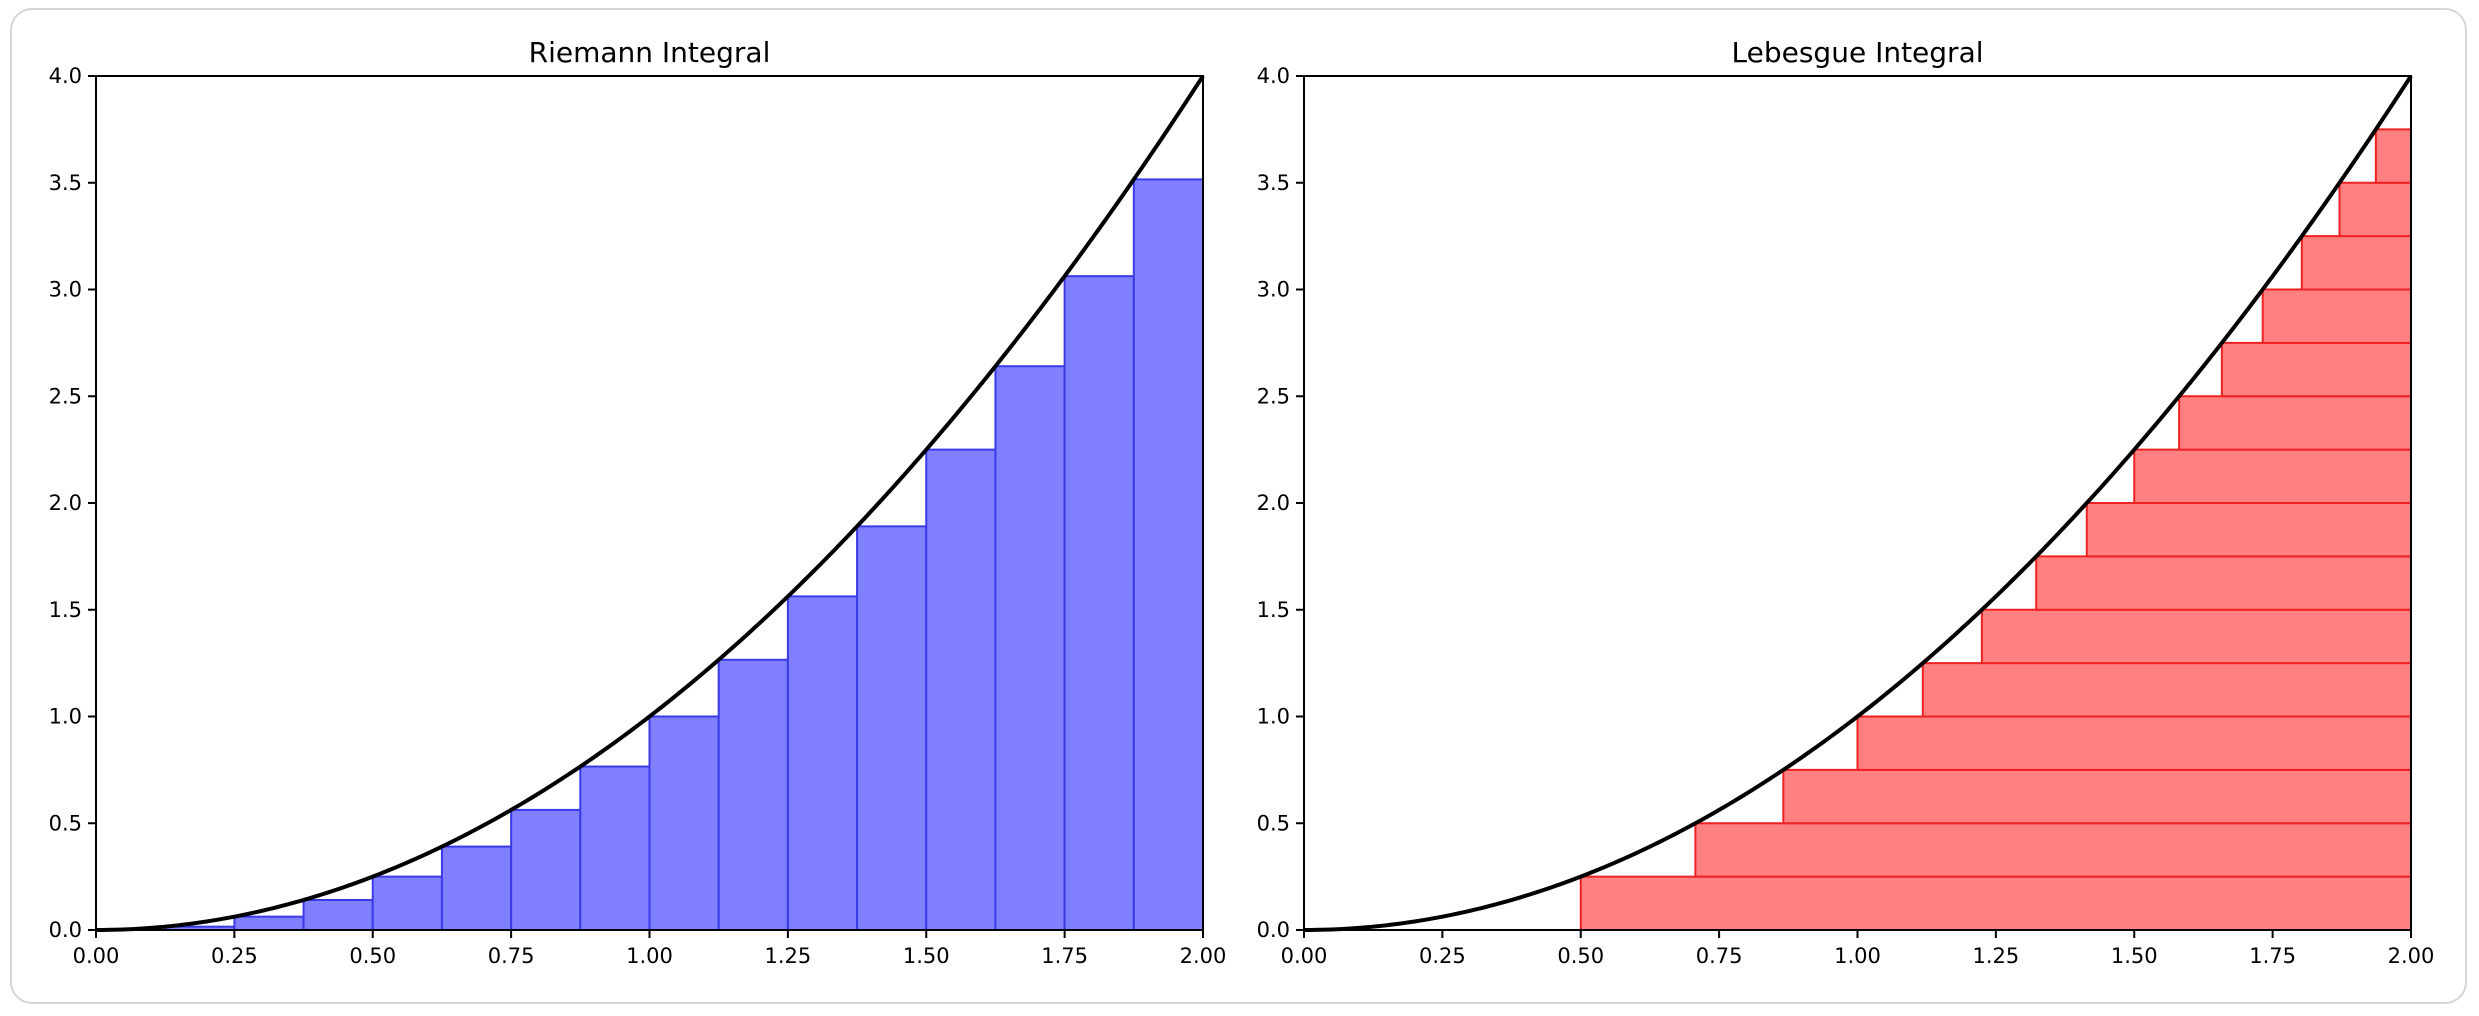 The height and width of the screenshot is (1016, 2479). Describe the element at coordinates (1858, 52) in the screenshot. I see `chart-title: Lebesgue Integral` at that location.